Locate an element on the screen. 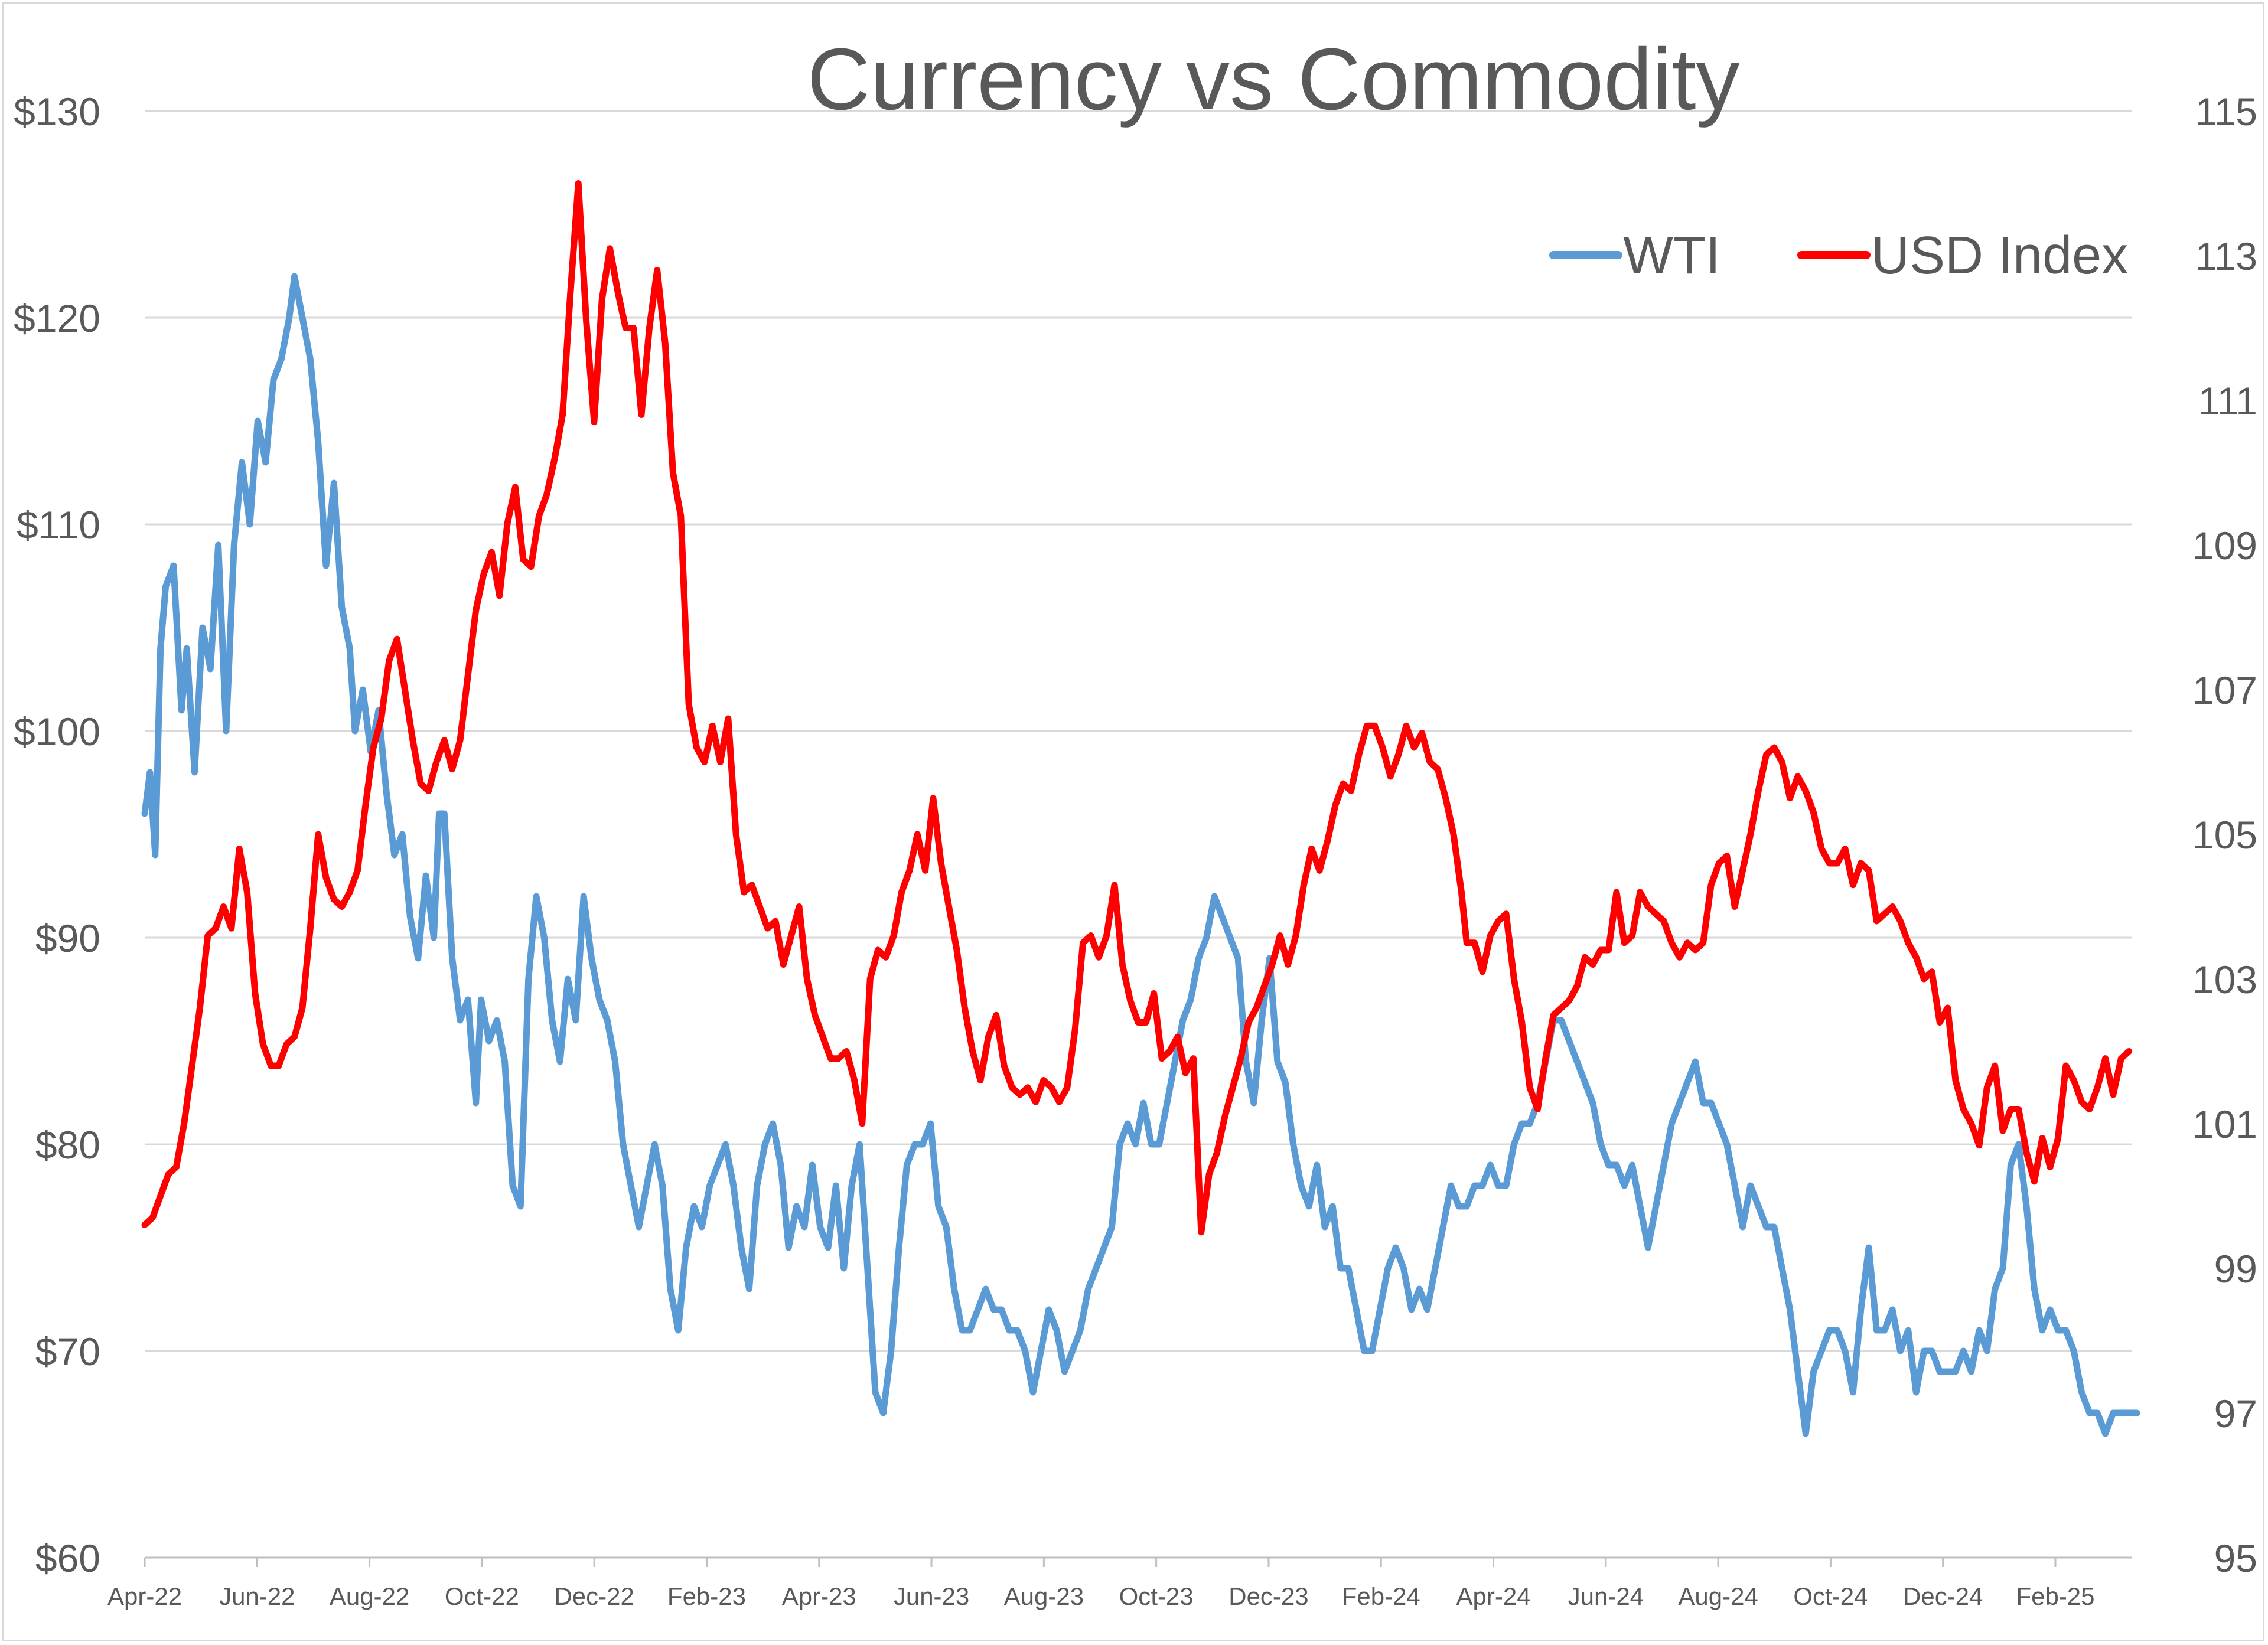  y-right-tick-label: 95 is located at coordinates (2235, 1558).